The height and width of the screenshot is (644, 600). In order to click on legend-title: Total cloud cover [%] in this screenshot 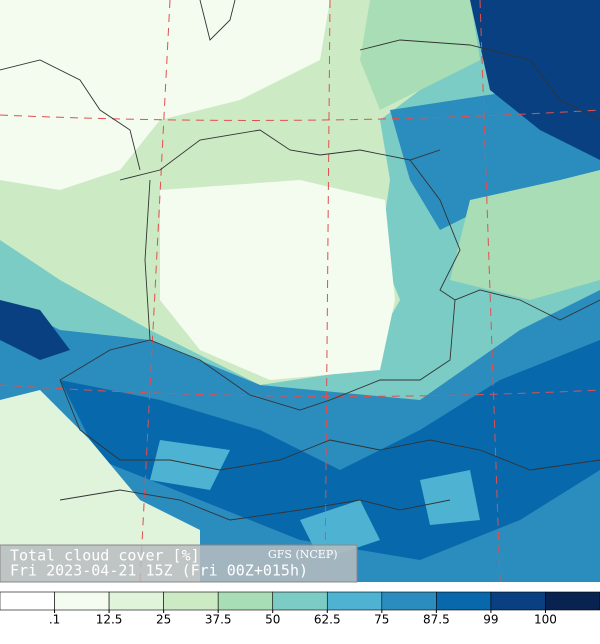, I will do `click(105, 556)`.